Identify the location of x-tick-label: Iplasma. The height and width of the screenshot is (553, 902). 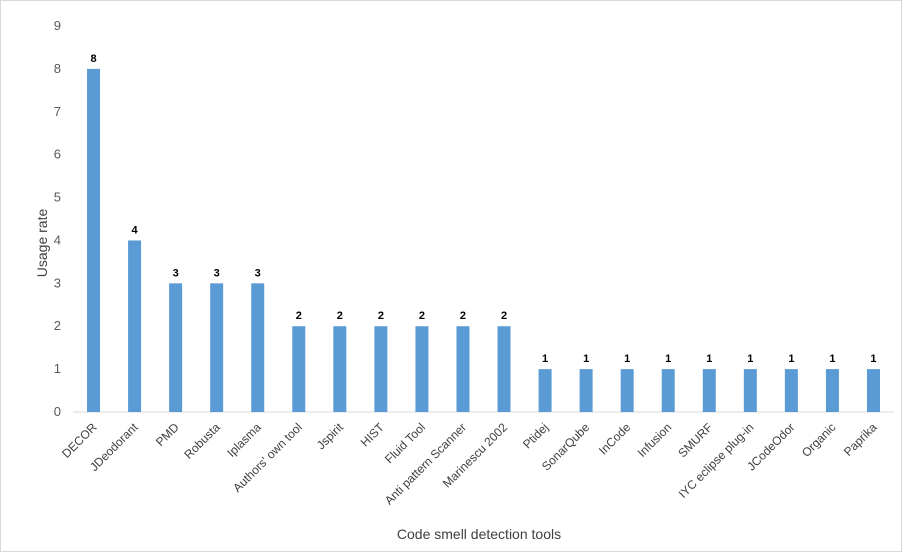
(244, 440).